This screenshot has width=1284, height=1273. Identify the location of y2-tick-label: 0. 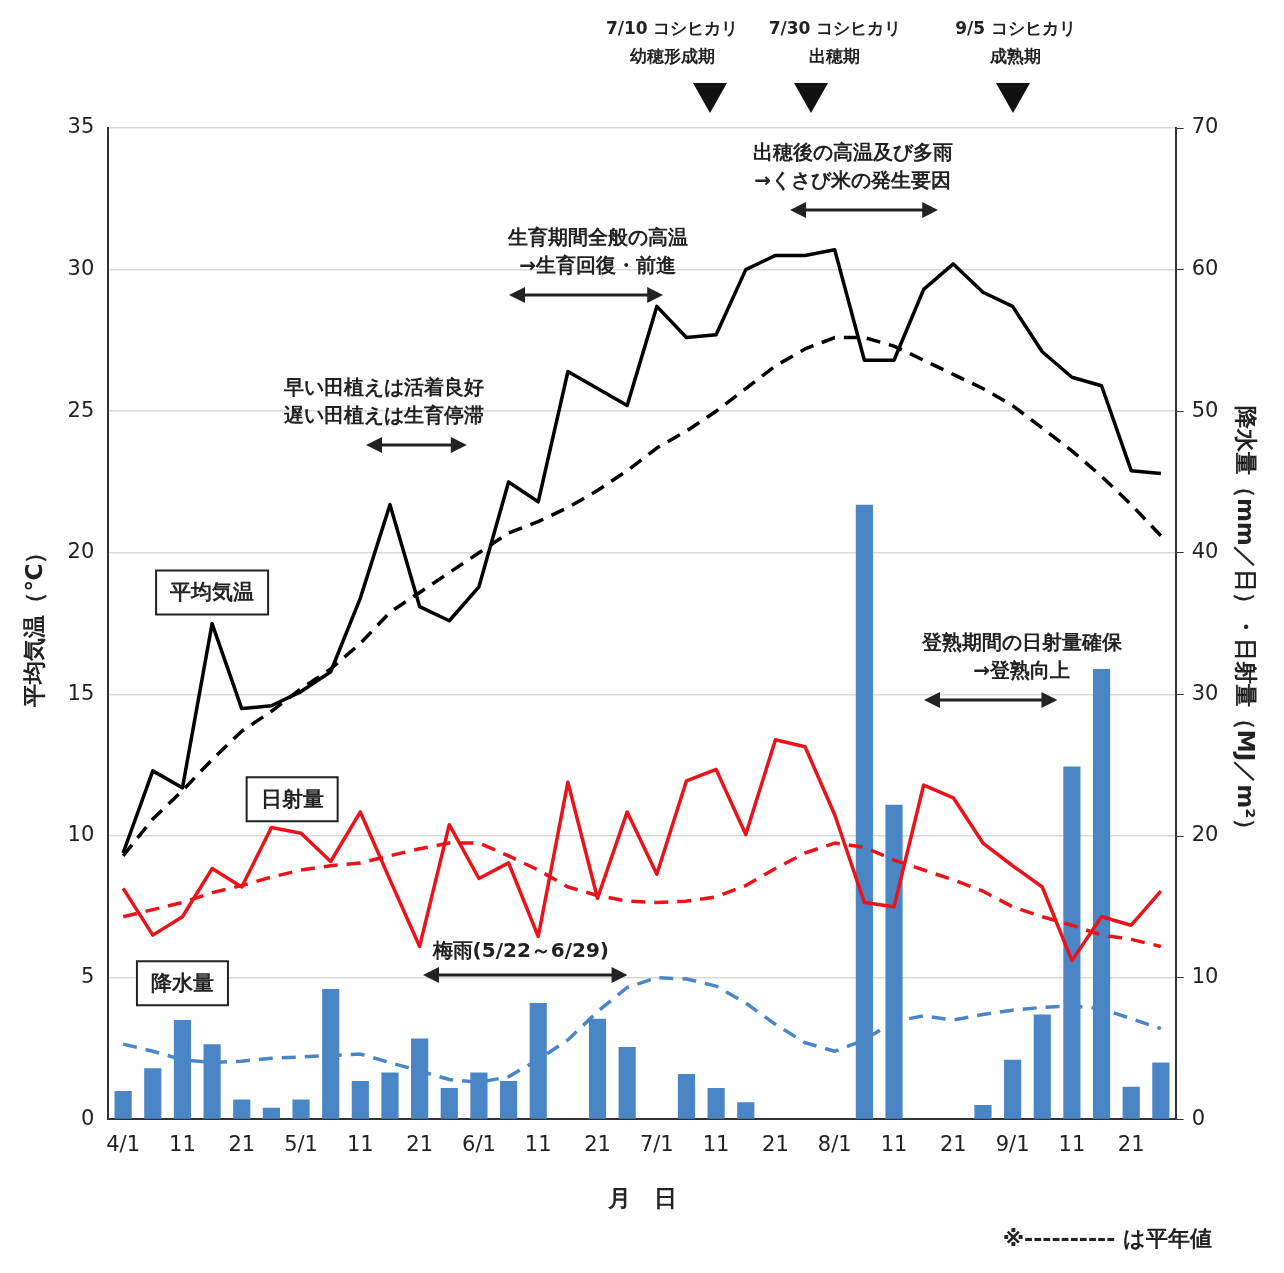
(1198, 1117).